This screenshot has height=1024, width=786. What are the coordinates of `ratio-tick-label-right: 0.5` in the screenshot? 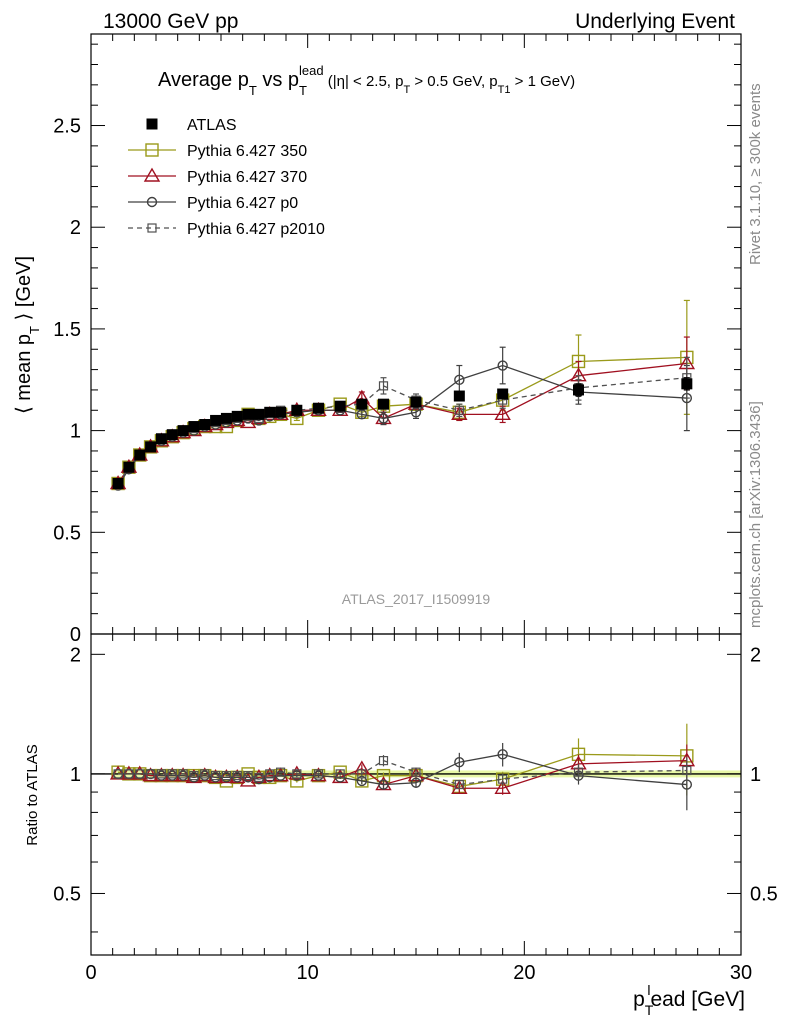 It's located at (764, 894).